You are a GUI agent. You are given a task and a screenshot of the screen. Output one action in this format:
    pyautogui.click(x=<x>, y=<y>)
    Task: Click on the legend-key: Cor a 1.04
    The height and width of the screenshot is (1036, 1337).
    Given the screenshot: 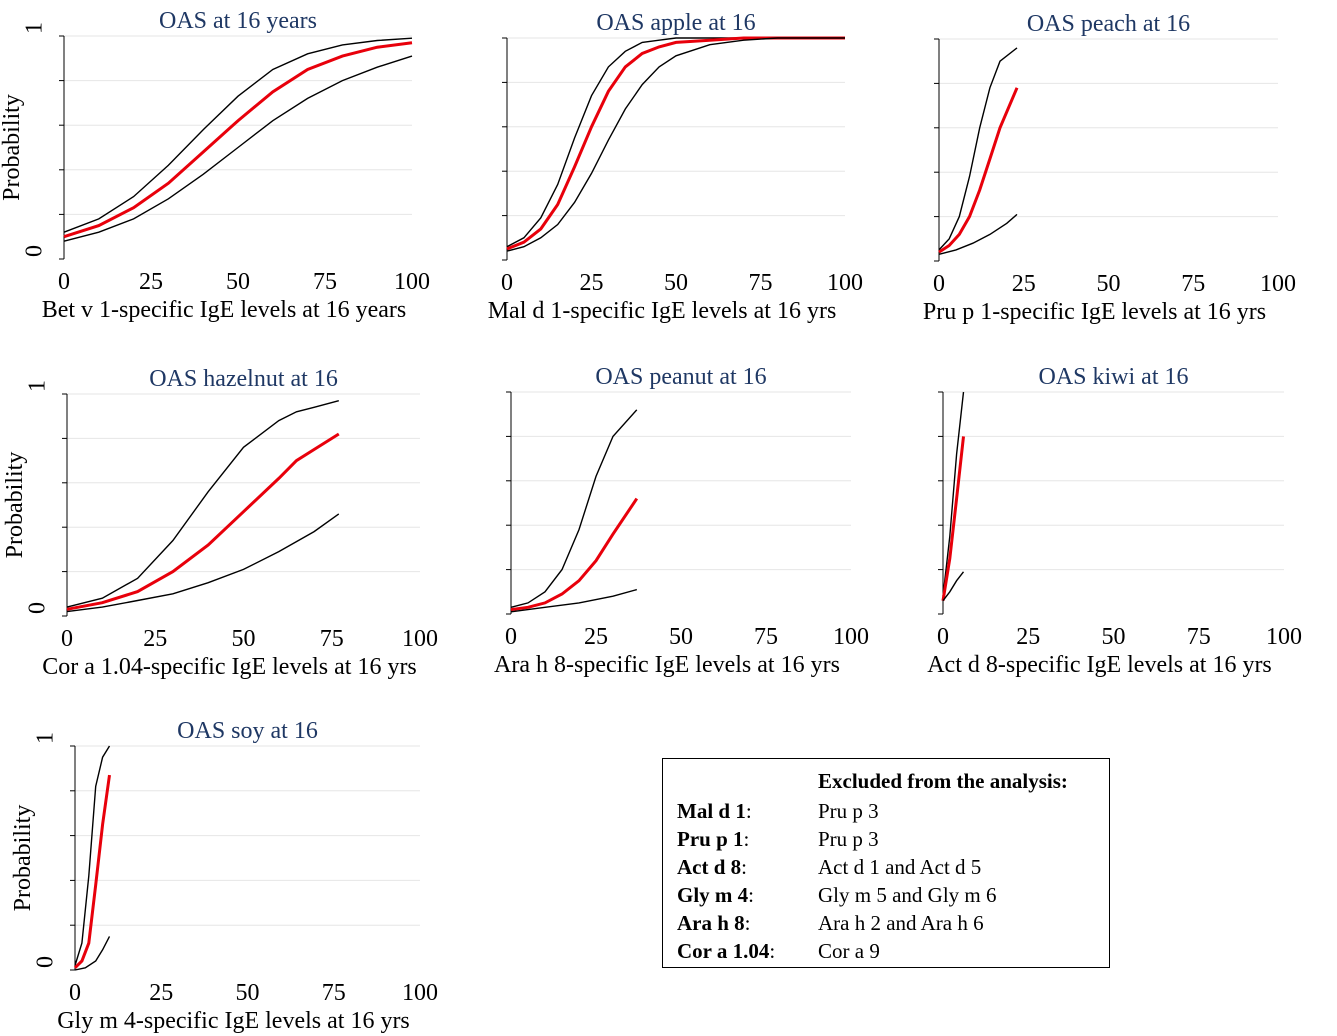 What is the action you would take?
    pyautogui.click(x=723, y=951)
    